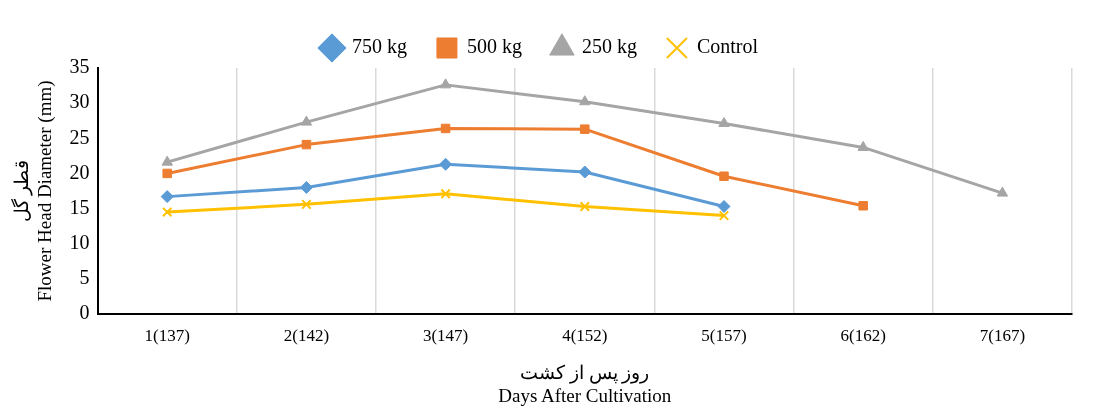 Image resolution: width=1100 pixels, height=412 pixels. Describe the element at coordinates (306, 335) in the screenshot. I see `x-tick-label: 2(142)` at that location.